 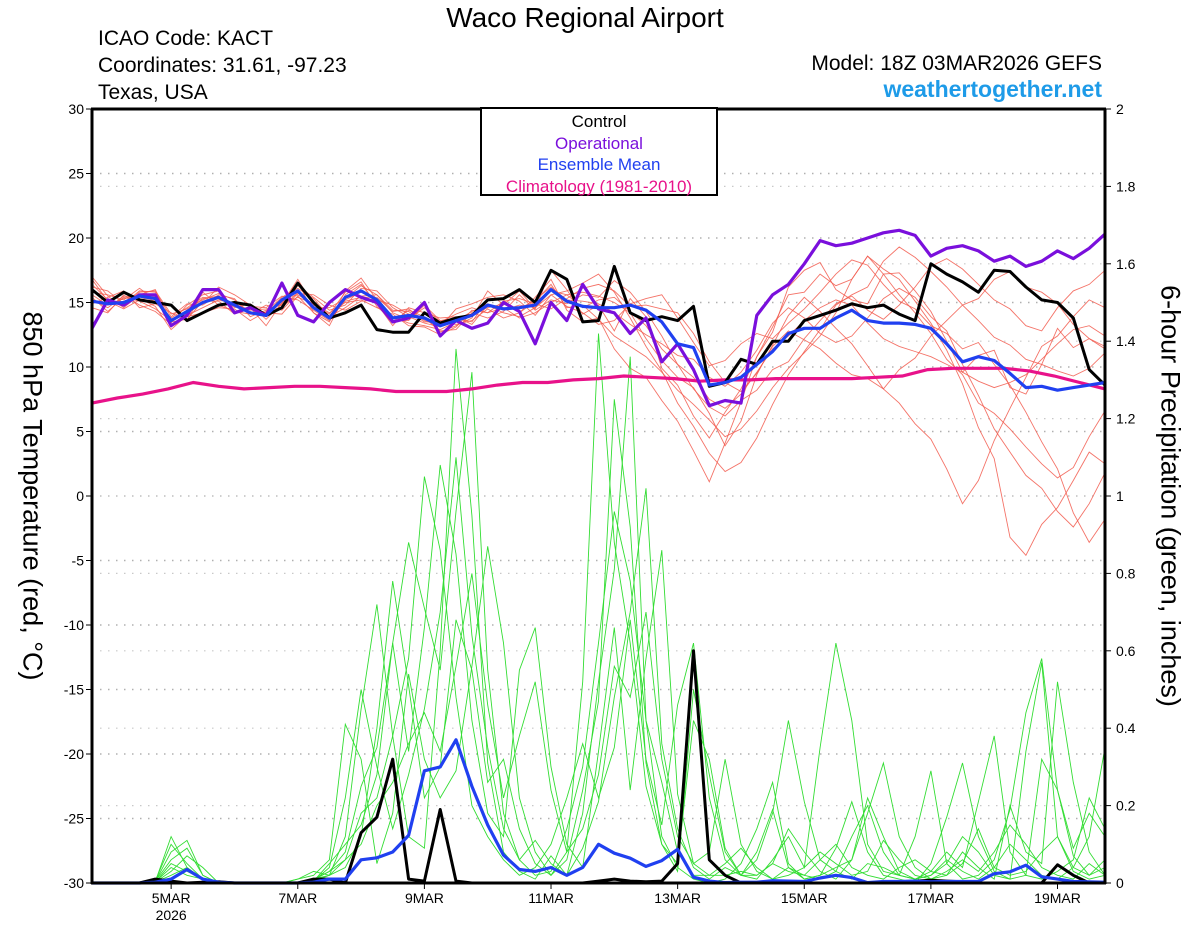 What do you see at coordinates (76, 238) in the screenshot?
I see `y-tick-label: 20` at bounding box center [76, 238].